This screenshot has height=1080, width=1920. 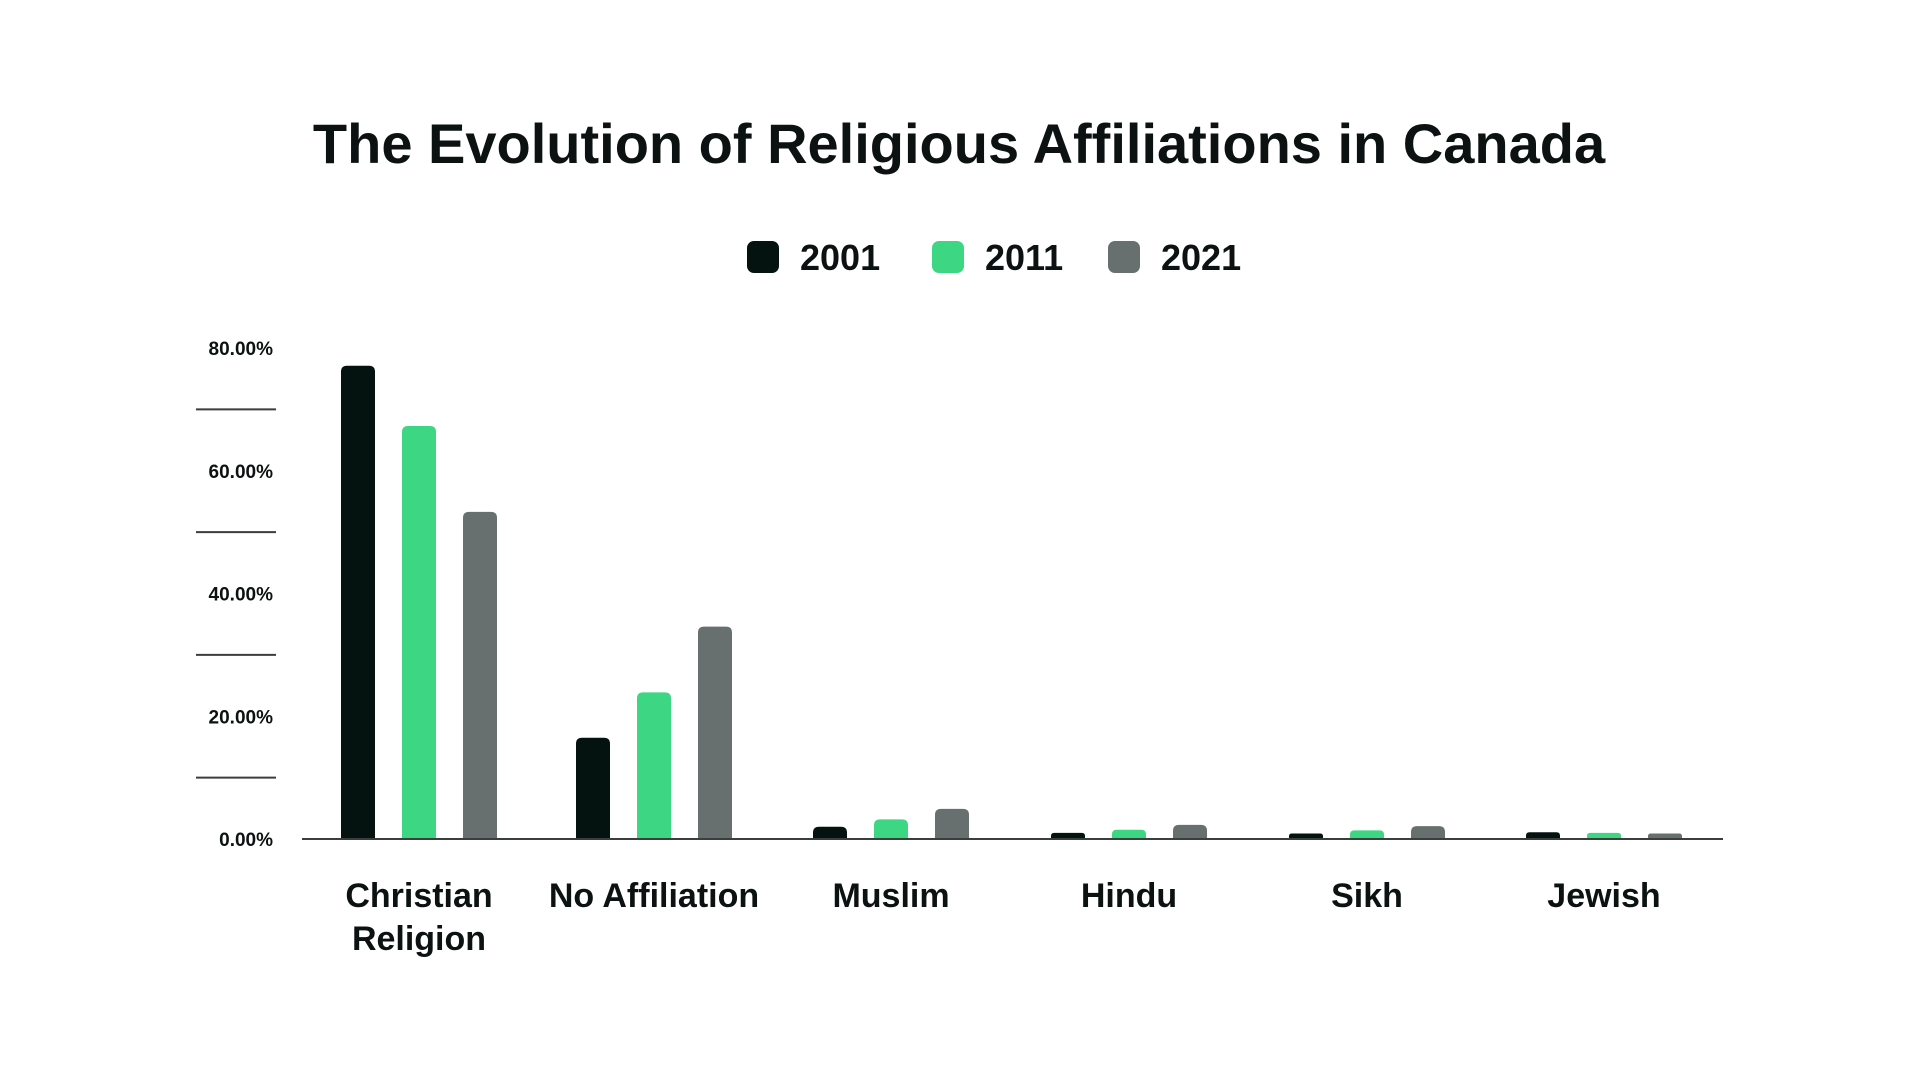 What do you see at coordinates (246, 840) in the screenshot?
I see `y-tick-label: 0.00%` at bounding box center [246, 840].